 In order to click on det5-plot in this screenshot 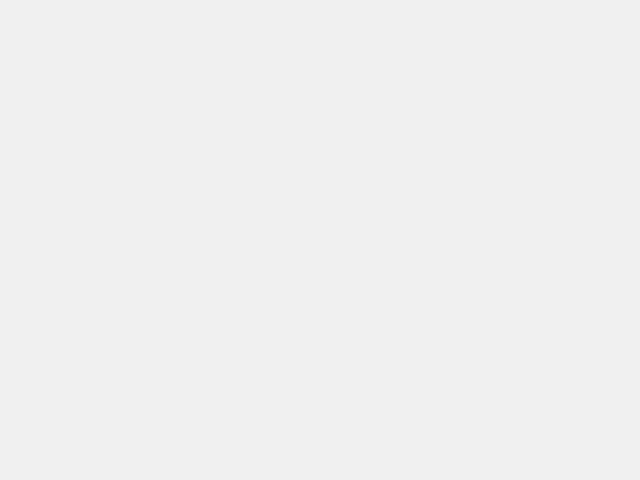, I will do `click(319, 240)`.